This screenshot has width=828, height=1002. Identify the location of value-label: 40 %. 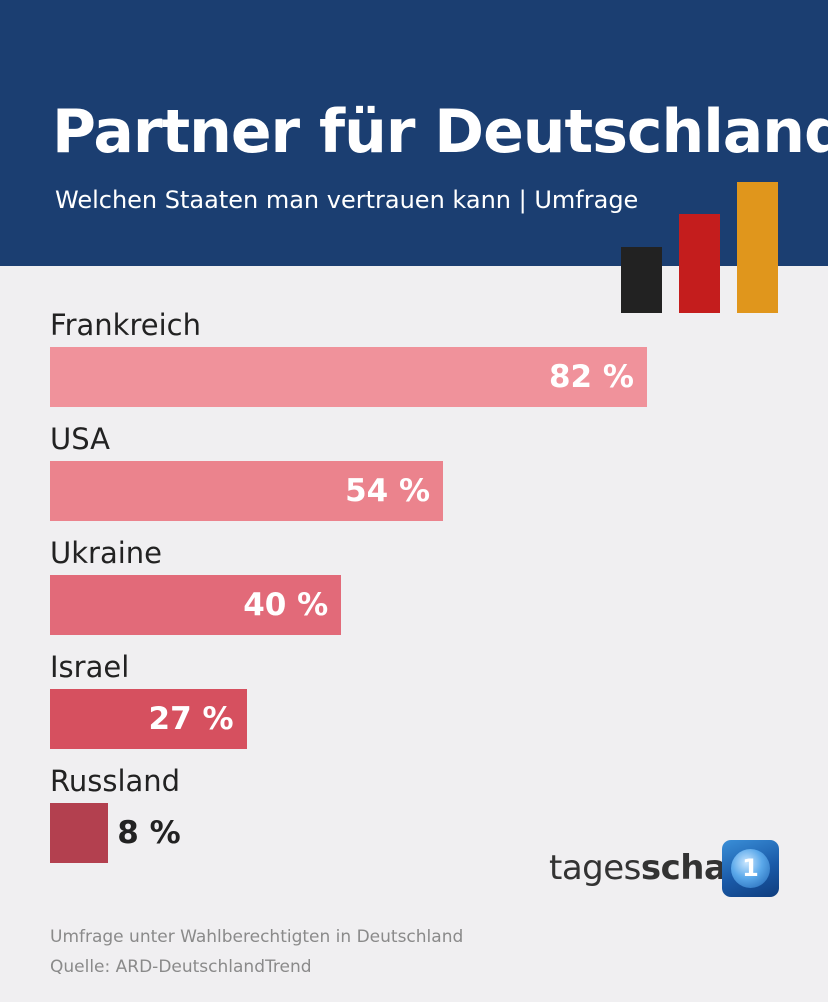
(286, 605).